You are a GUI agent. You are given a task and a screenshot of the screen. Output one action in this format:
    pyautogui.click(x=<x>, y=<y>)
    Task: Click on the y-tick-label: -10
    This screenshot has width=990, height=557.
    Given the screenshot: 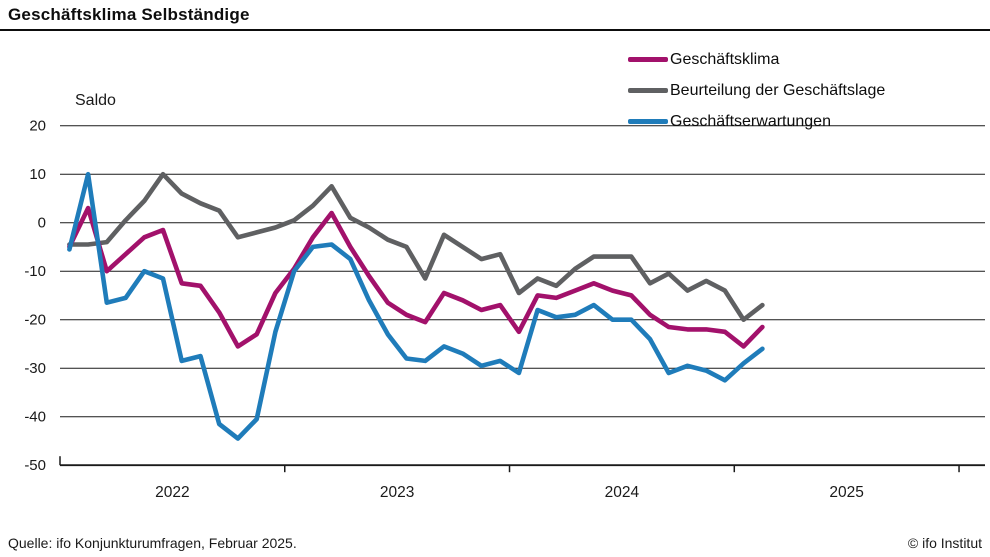 What is the action you would take?
    pyautogui.click(x=35, y=271)
    